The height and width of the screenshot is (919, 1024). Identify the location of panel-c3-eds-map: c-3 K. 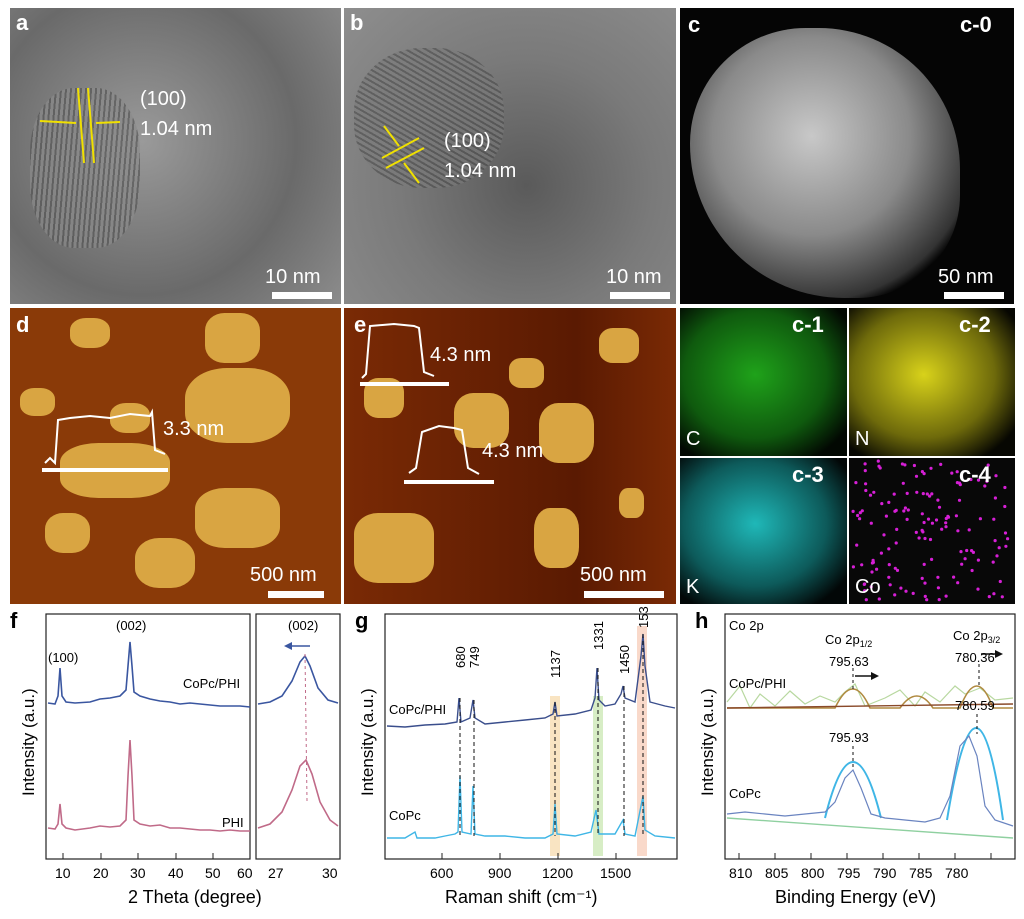
(763, 531).